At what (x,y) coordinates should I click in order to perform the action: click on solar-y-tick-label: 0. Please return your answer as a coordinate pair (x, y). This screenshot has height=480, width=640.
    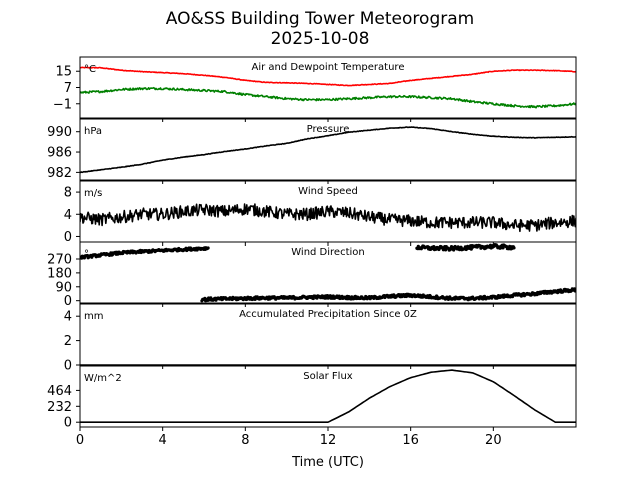
    Looking at the image, I should click on (68, 423).